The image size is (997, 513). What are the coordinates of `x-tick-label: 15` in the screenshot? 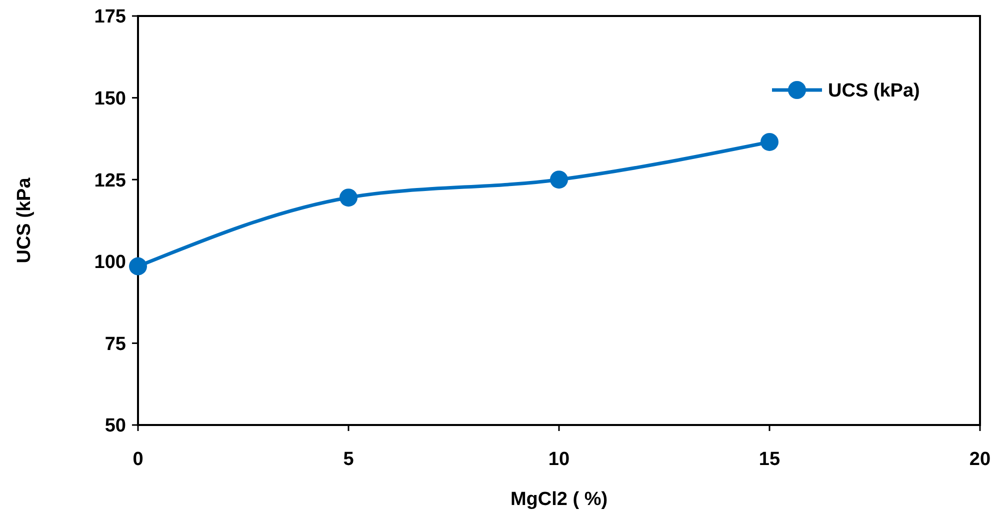 It's located at (769, 459).